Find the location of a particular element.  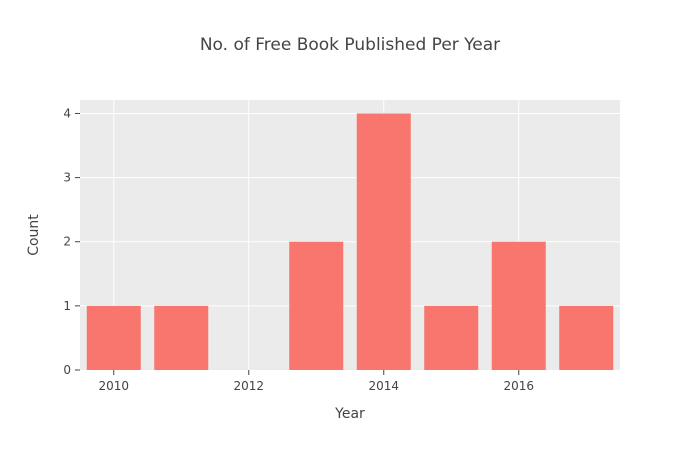

y-tick-label: 4 is located at coordinates (67, 113).